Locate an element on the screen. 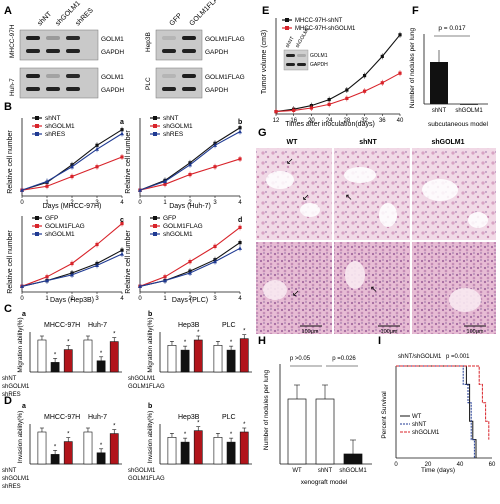  legend-entry: shGOLM1 is located at coordinates (60, 234).